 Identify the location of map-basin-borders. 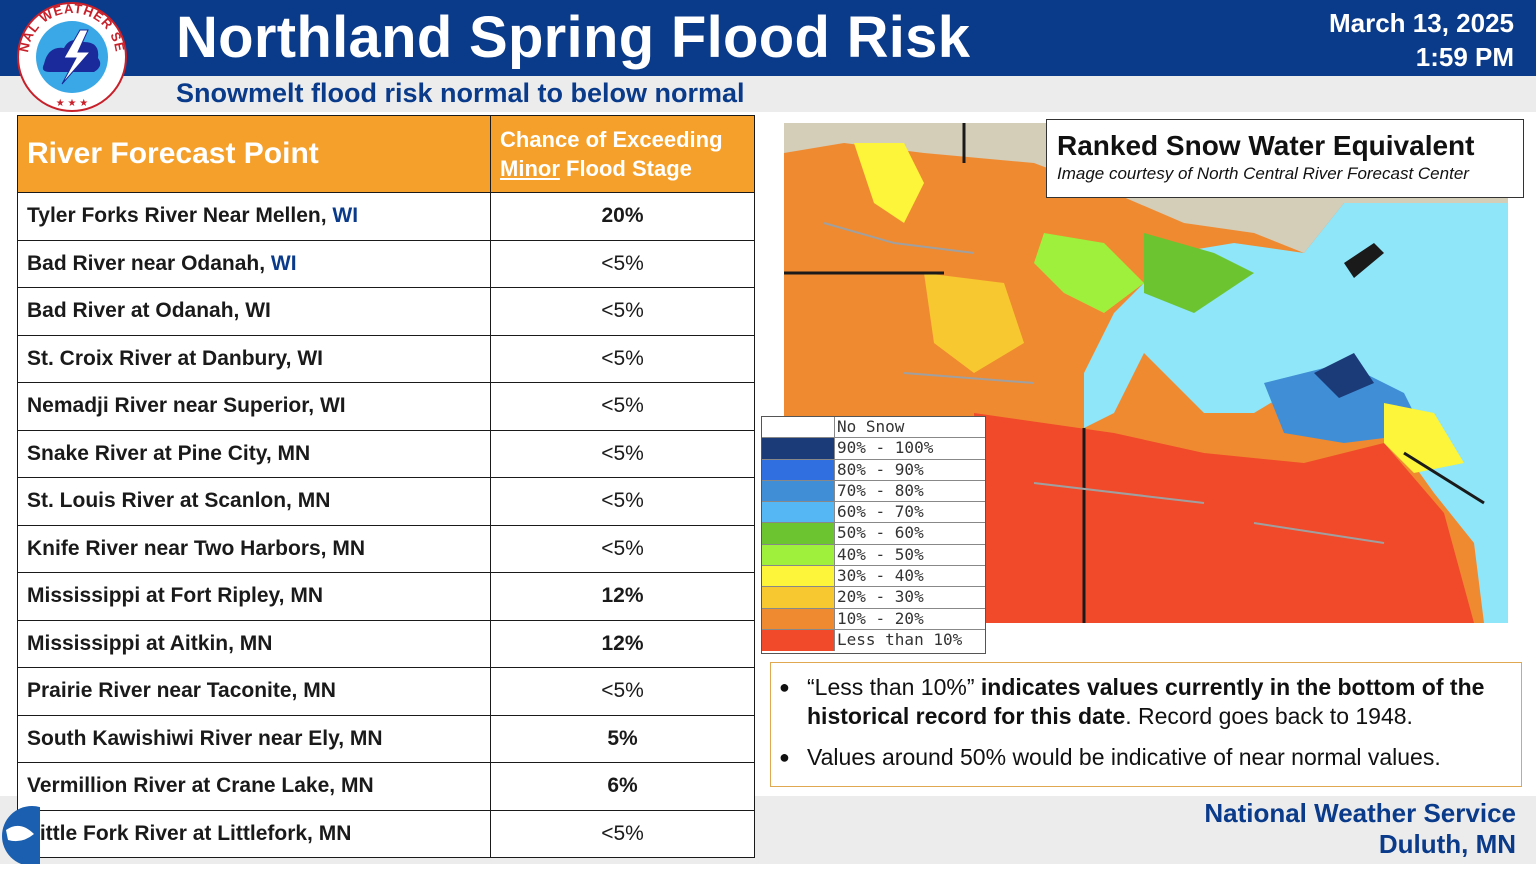
(1104, 393).